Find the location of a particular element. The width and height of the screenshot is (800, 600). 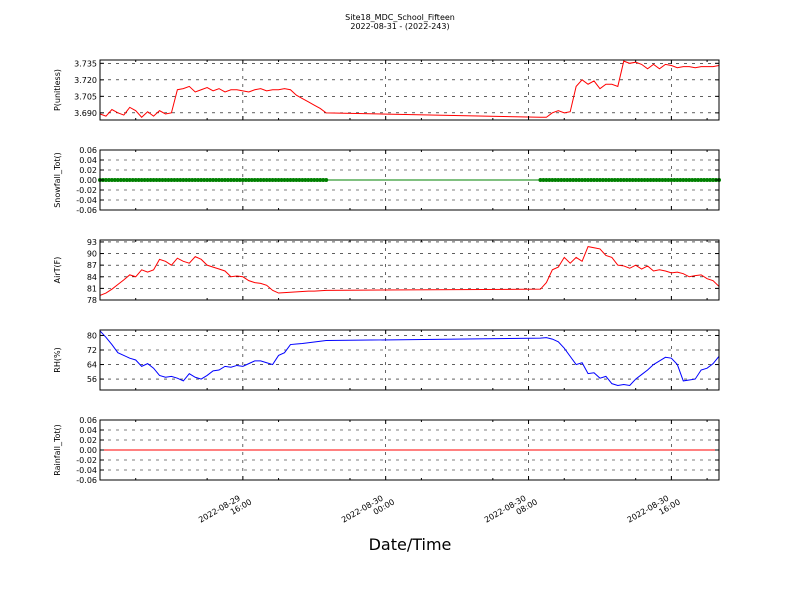

y-axis-label: AirT(F) is located at coordinates (57, 270).